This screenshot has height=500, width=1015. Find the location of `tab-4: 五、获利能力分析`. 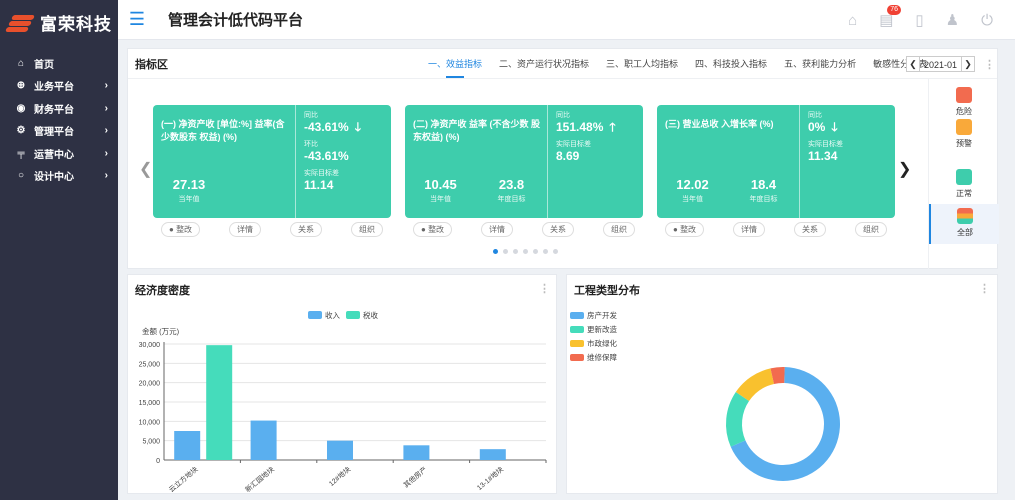

tab-4: 五、获利能力分析 is located at coordinates (820, 64).